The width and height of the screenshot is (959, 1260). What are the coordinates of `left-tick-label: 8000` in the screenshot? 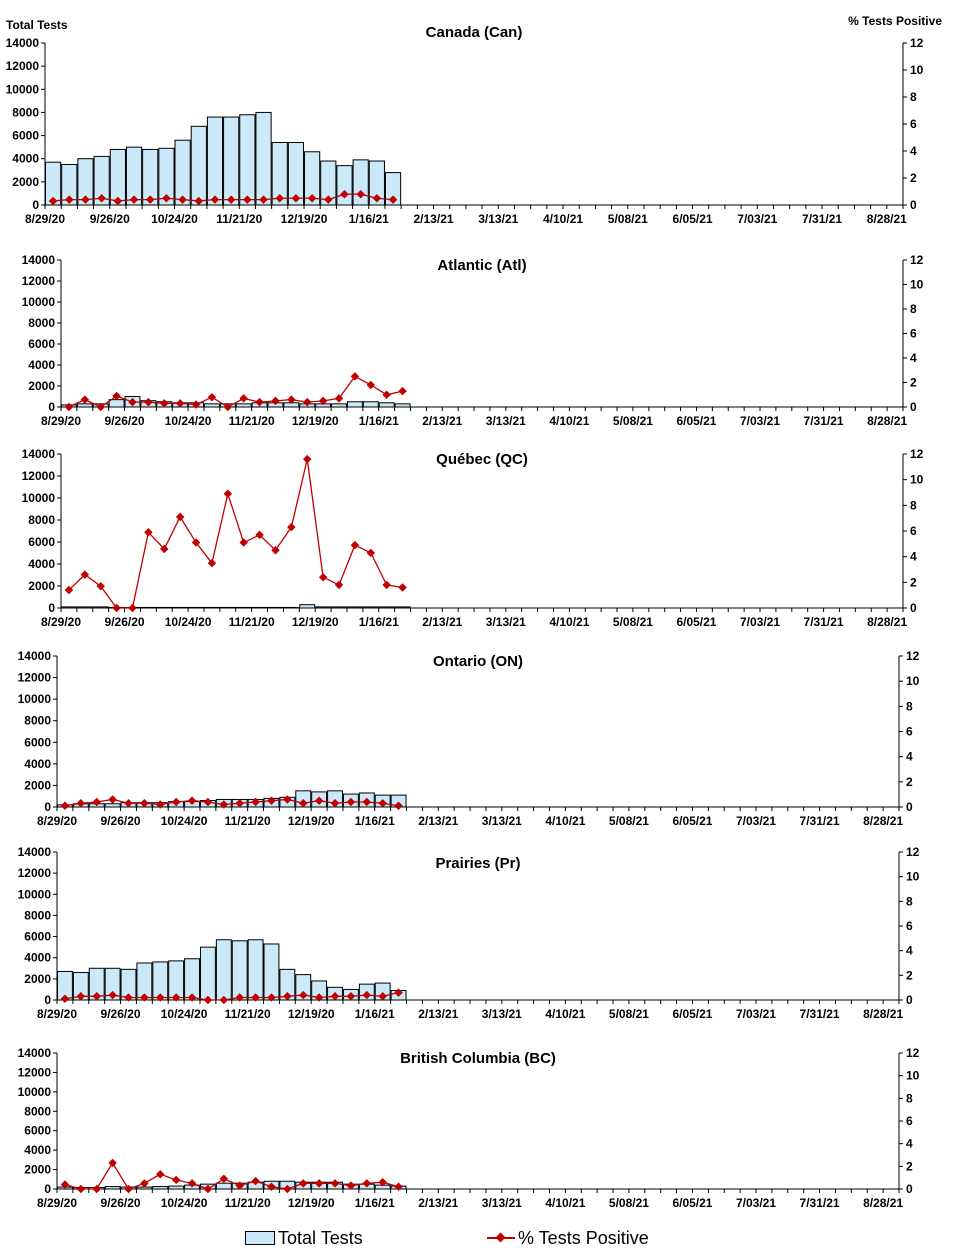 It's located at (25, 112).